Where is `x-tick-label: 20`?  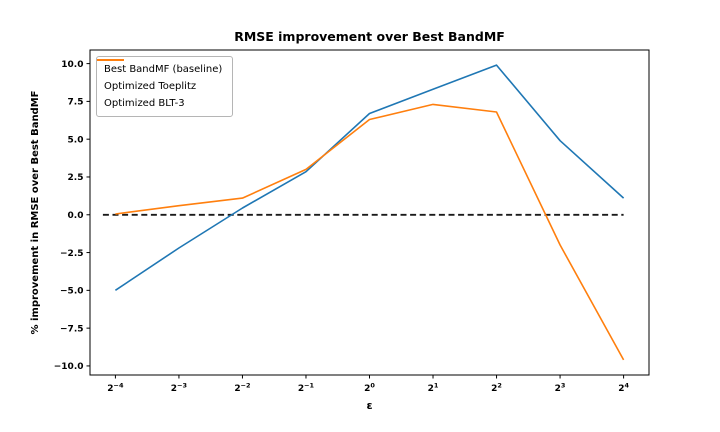 x-tick-label: 20 is located at coordinates (369, 388).